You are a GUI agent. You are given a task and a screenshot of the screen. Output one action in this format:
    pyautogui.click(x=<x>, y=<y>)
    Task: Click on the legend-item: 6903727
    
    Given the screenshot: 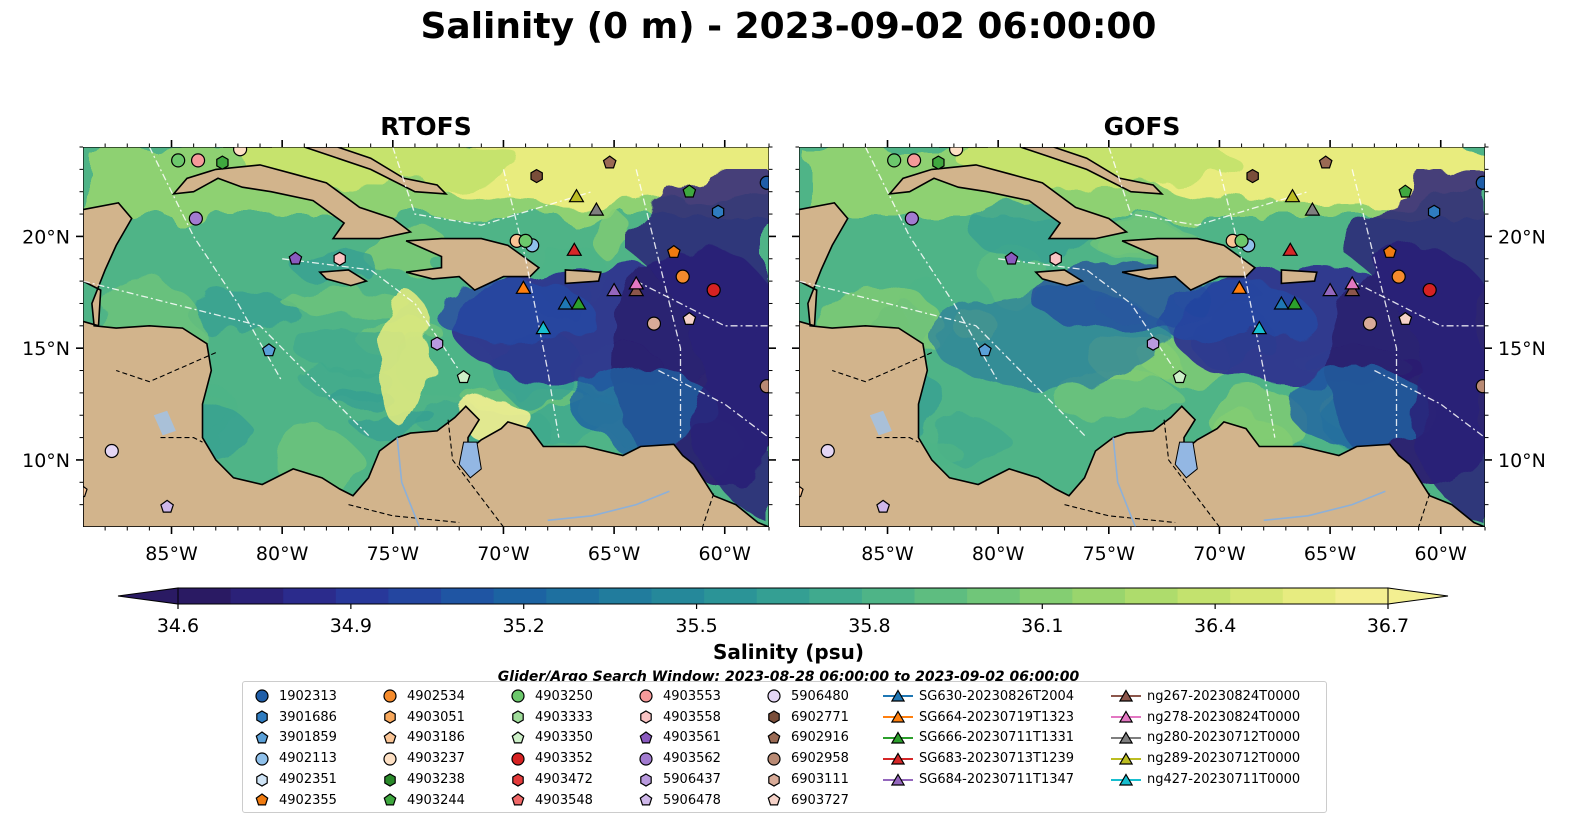 What is the action you would take?
    pyautogui.click(x=806, y=800)
    